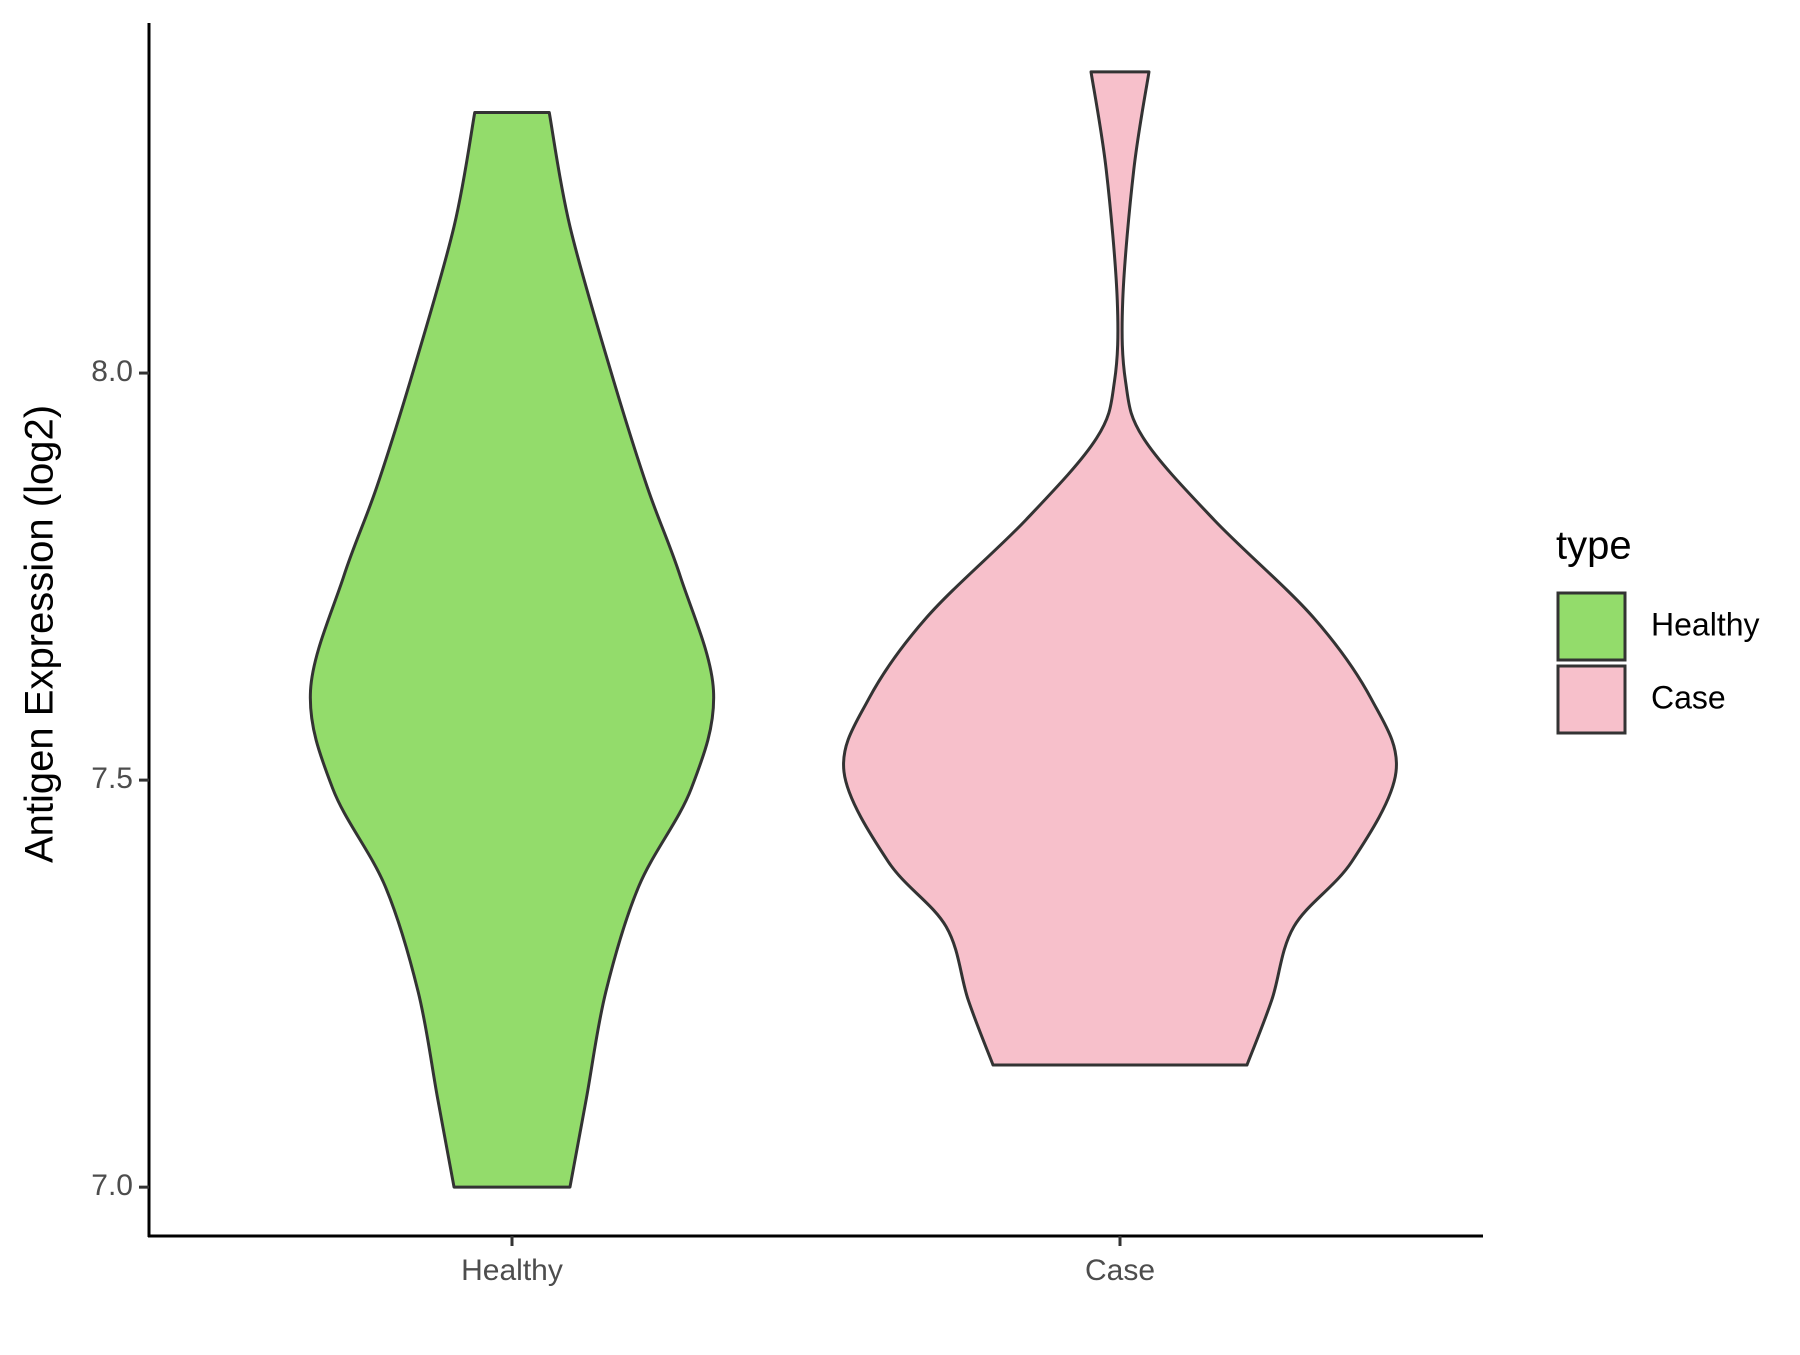 This screenshot has height=1355, width=1800. What do you see at coordinates (112, 371) in the screenshot?
I see `y-tick-label: 8.0` at bounding box center [112, 371].